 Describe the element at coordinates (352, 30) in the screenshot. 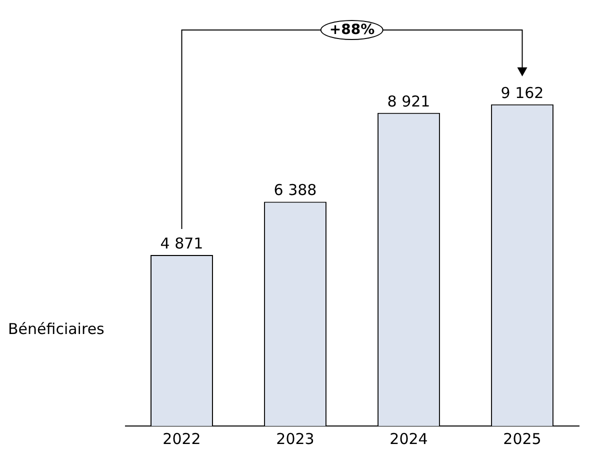

I see `text: +88%` at that location.